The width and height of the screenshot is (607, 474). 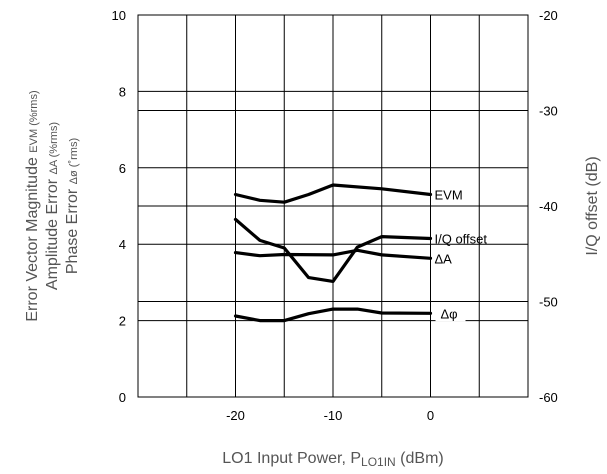 I want to click on series-label-bg, so click(x=450, y=313).